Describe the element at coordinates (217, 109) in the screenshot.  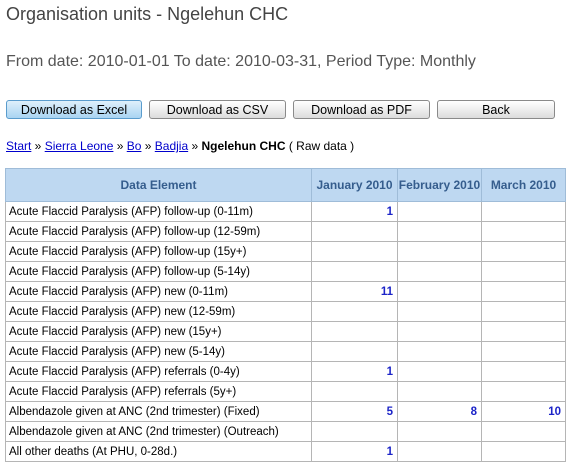
I see `download-csv-button: Download as CSV` at that location.